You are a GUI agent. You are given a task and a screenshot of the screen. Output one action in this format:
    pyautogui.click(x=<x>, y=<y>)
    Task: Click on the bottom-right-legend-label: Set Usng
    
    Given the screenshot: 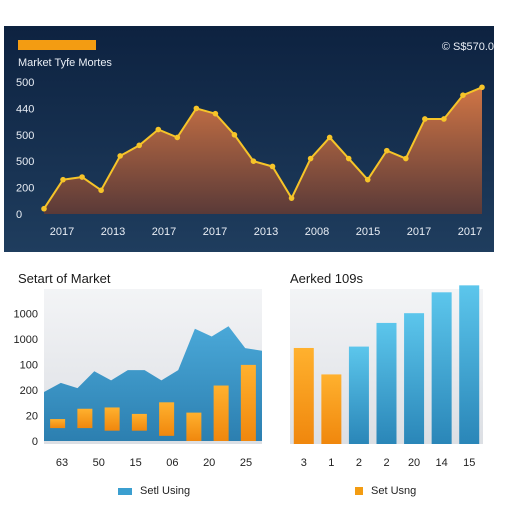 What is the action you would take?
    pyautogui.click(x=394, y=491)
    